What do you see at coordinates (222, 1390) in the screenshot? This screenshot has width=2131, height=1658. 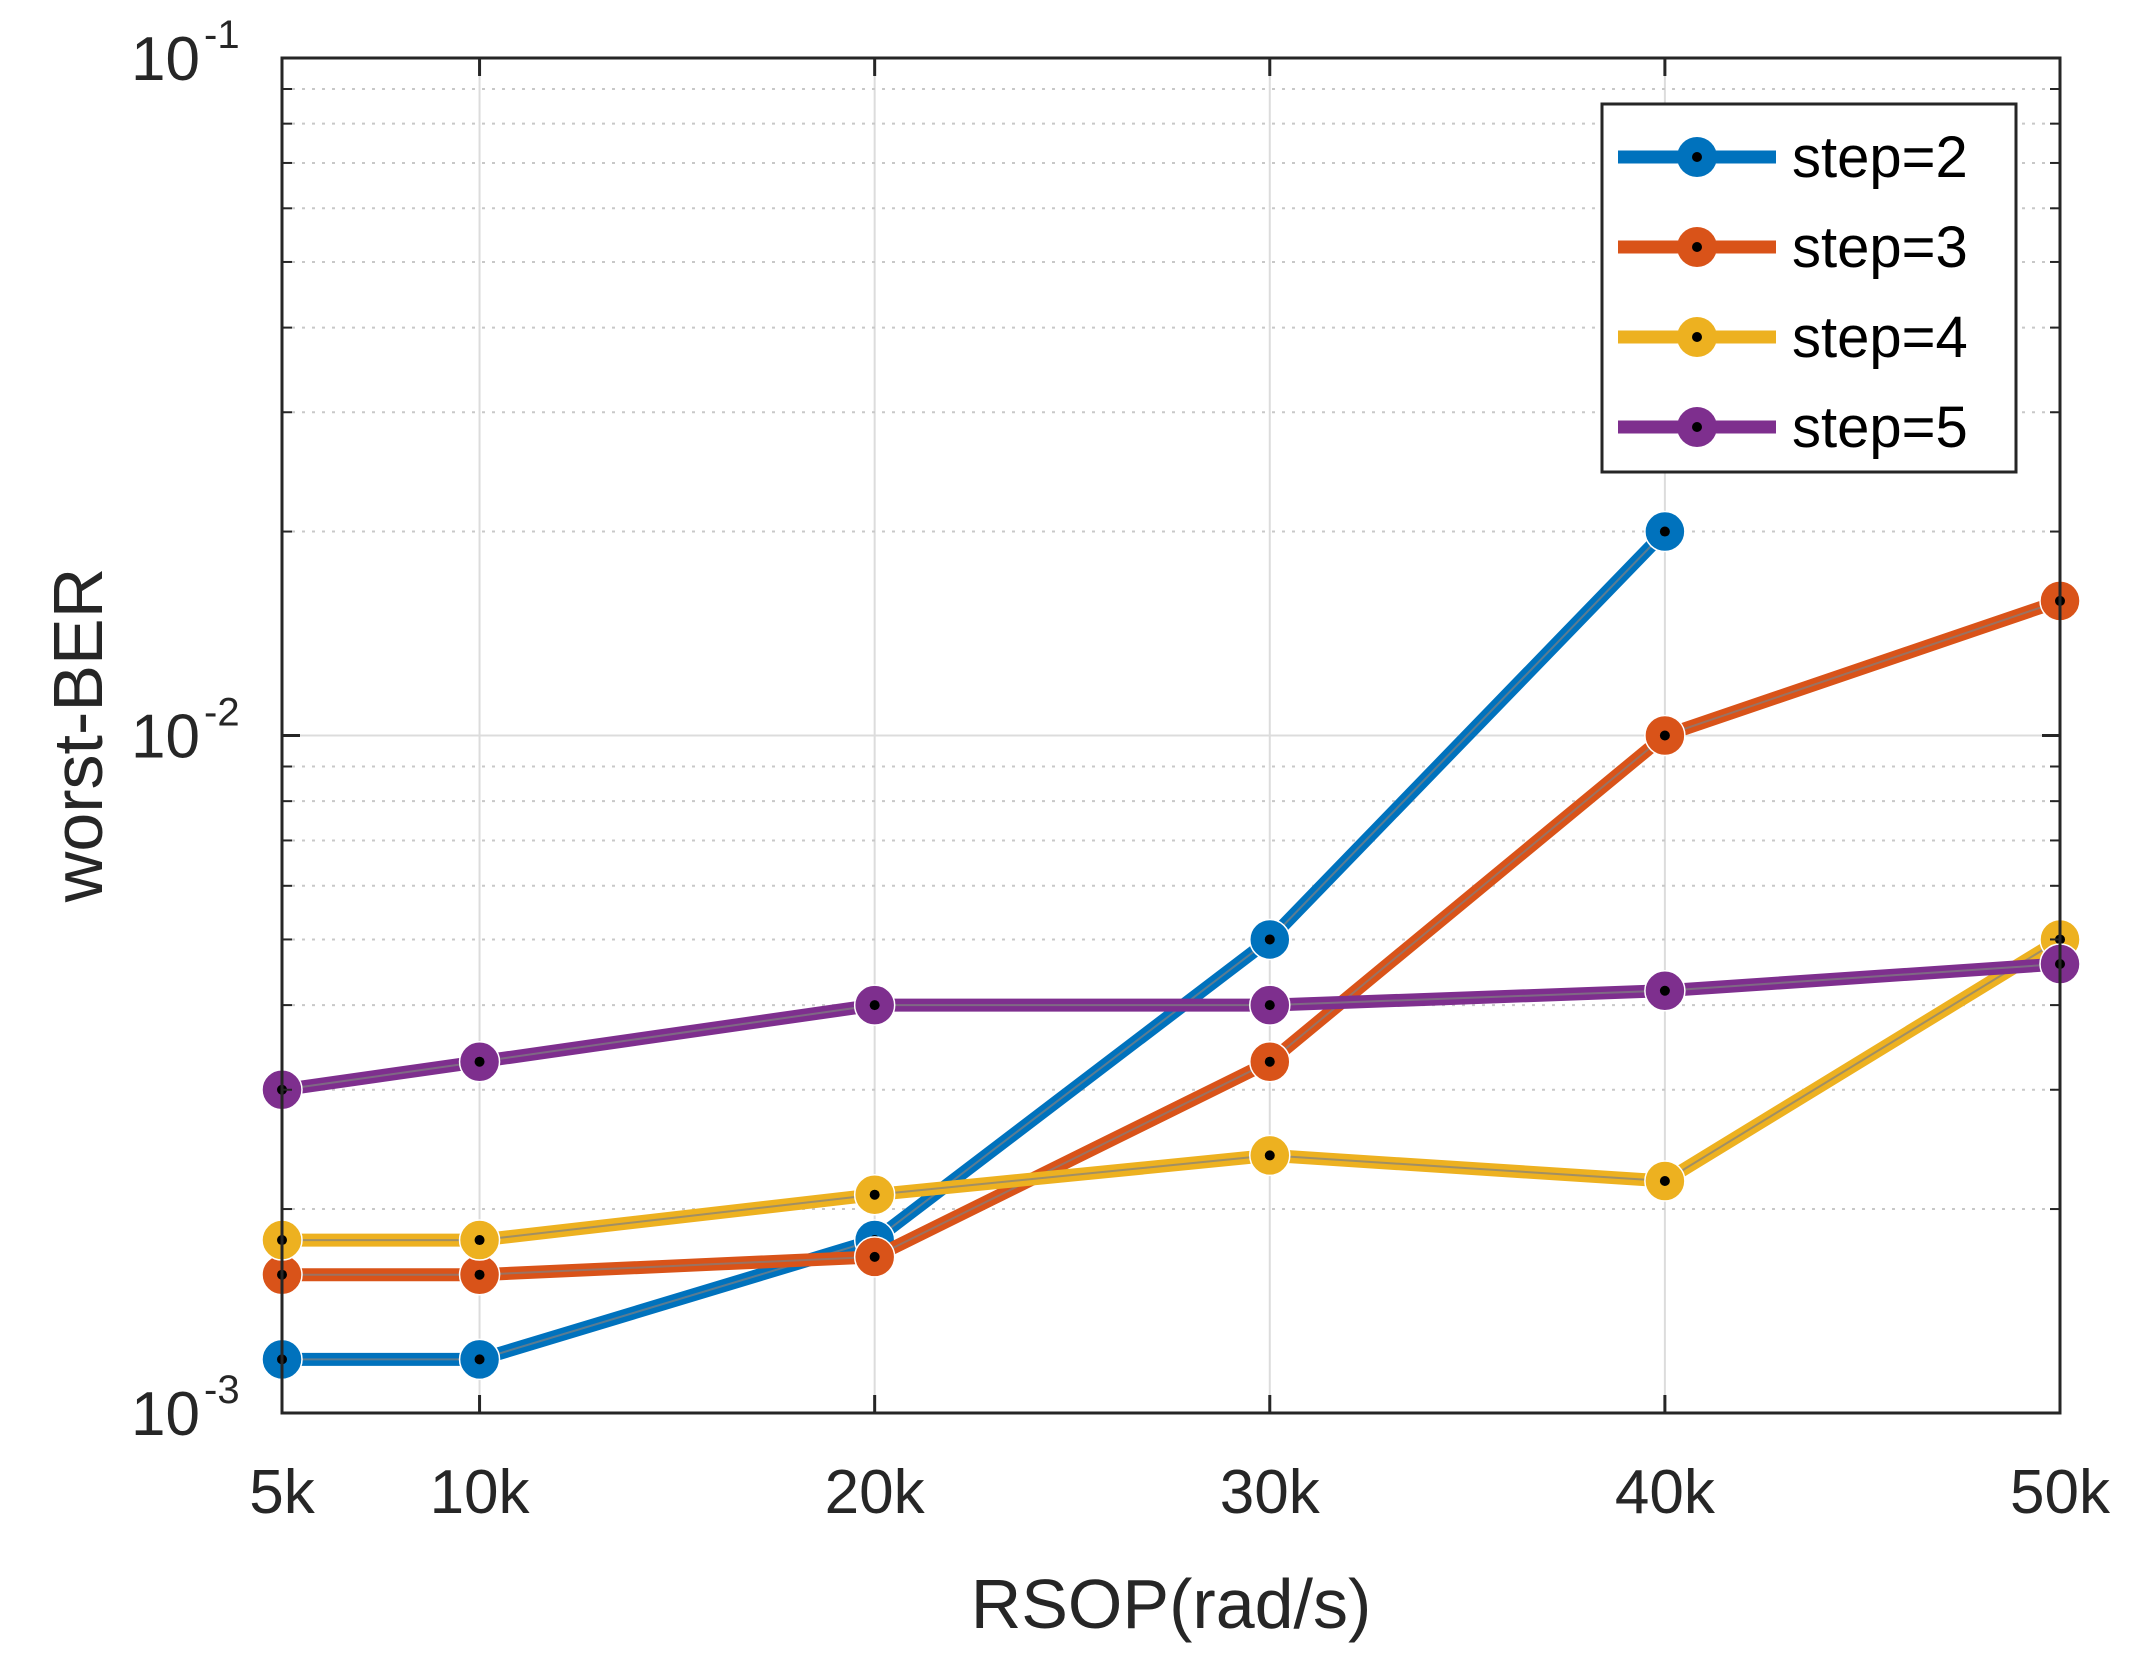 I see `y-tick-exponent: -3` at bounding box center [222, 1390].